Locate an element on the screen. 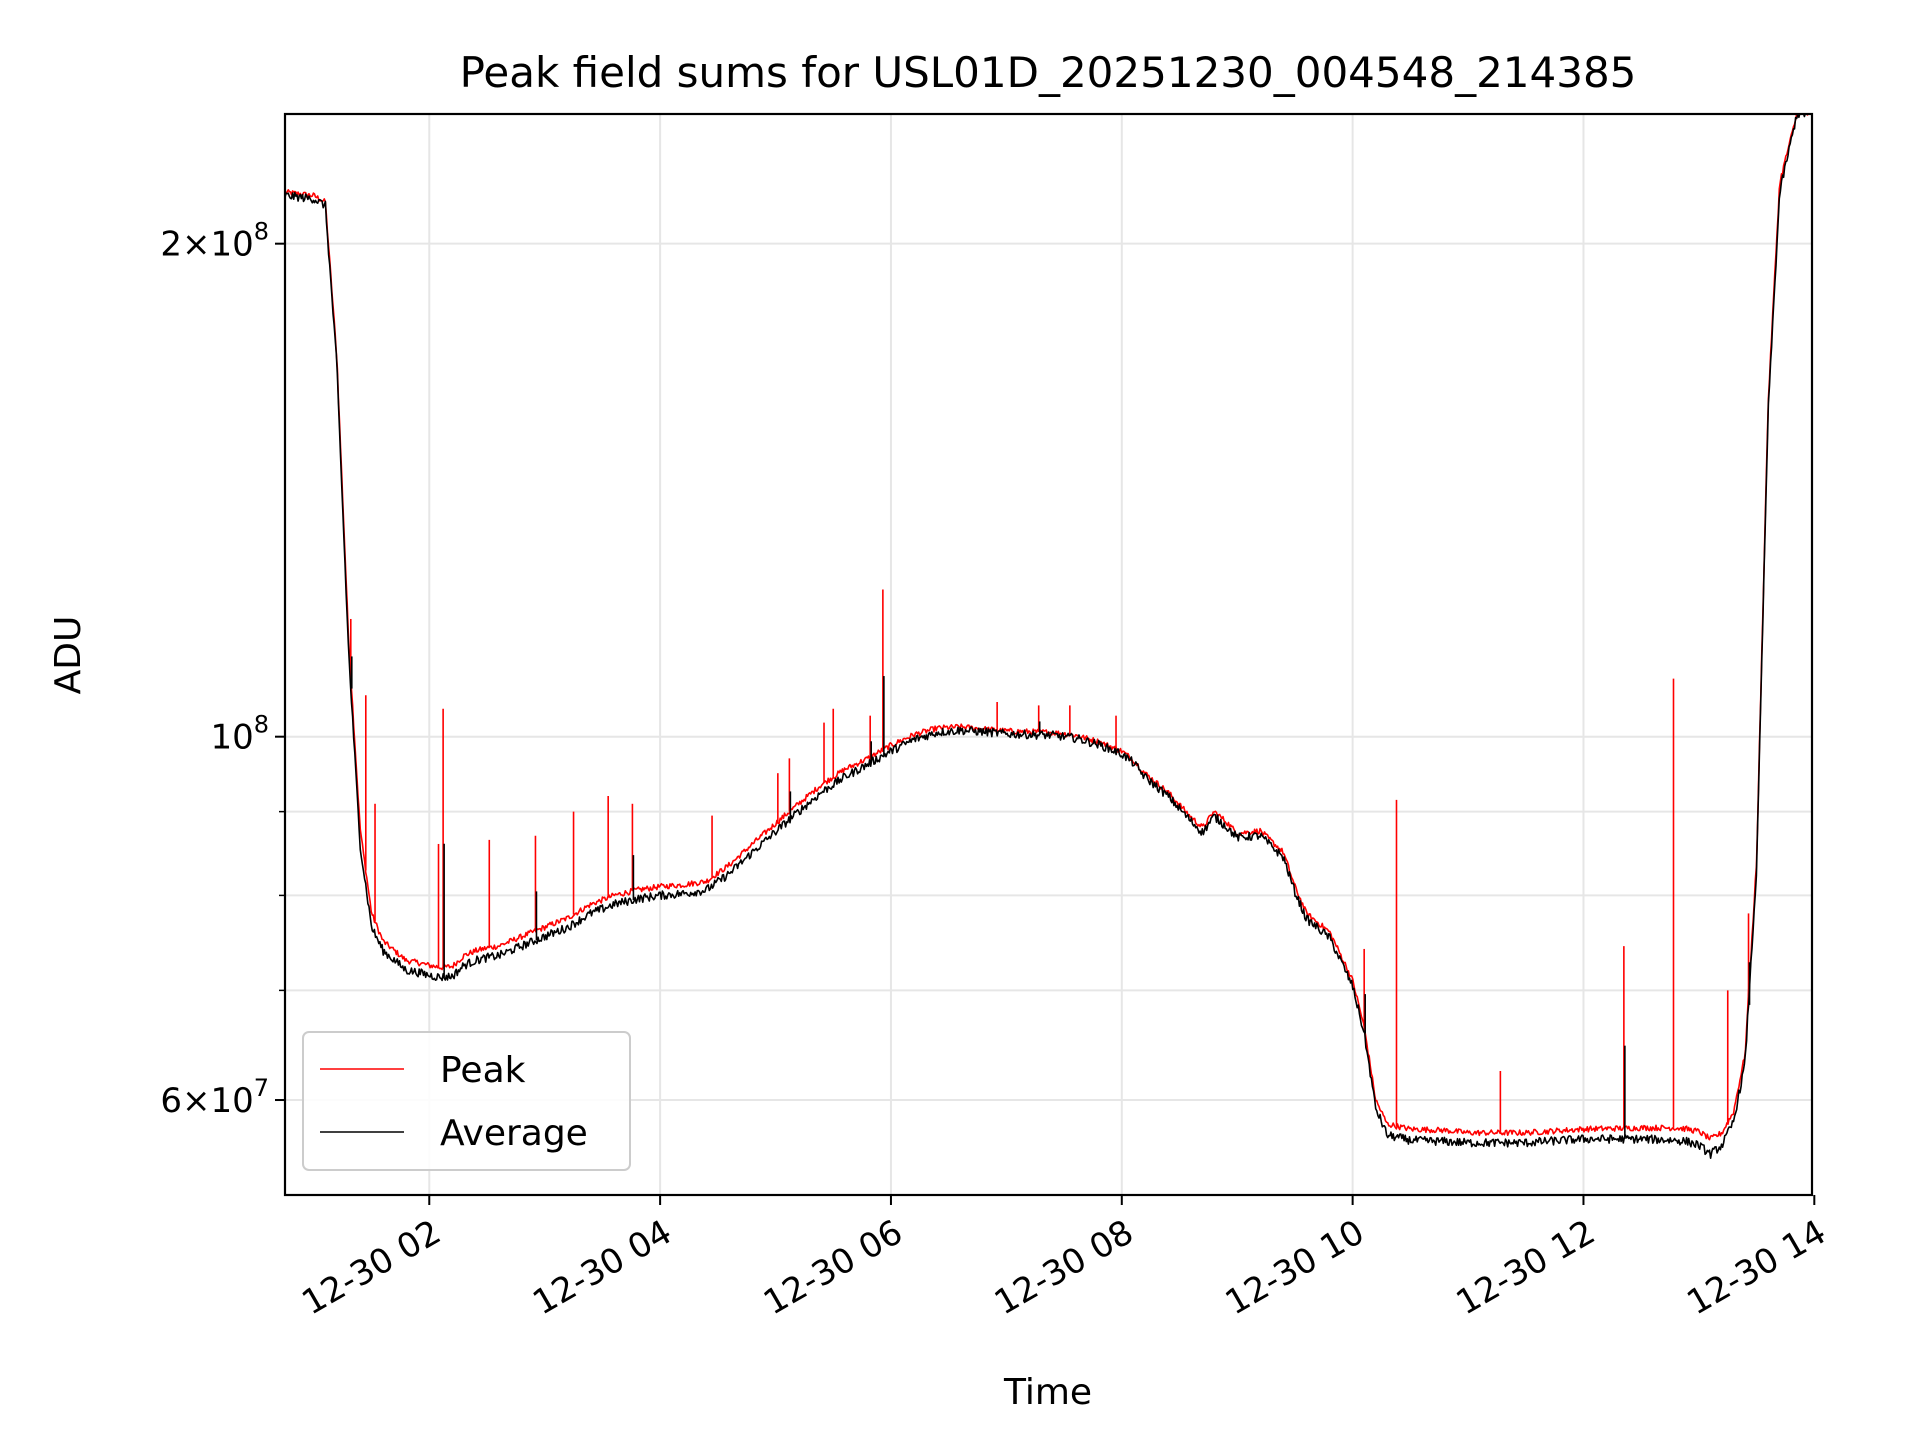  y-axis-ticks: 2×108 108 6×107 is located at coordinates (222, 669).